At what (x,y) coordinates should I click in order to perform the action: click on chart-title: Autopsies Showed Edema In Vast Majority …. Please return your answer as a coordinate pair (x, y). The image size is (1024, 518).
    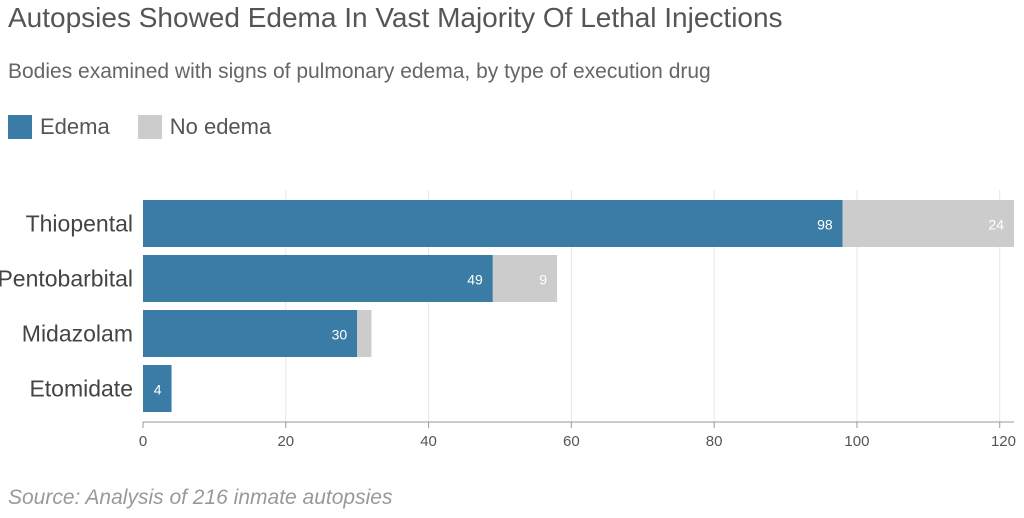
    Looking at the image, I should click on (395, 17).